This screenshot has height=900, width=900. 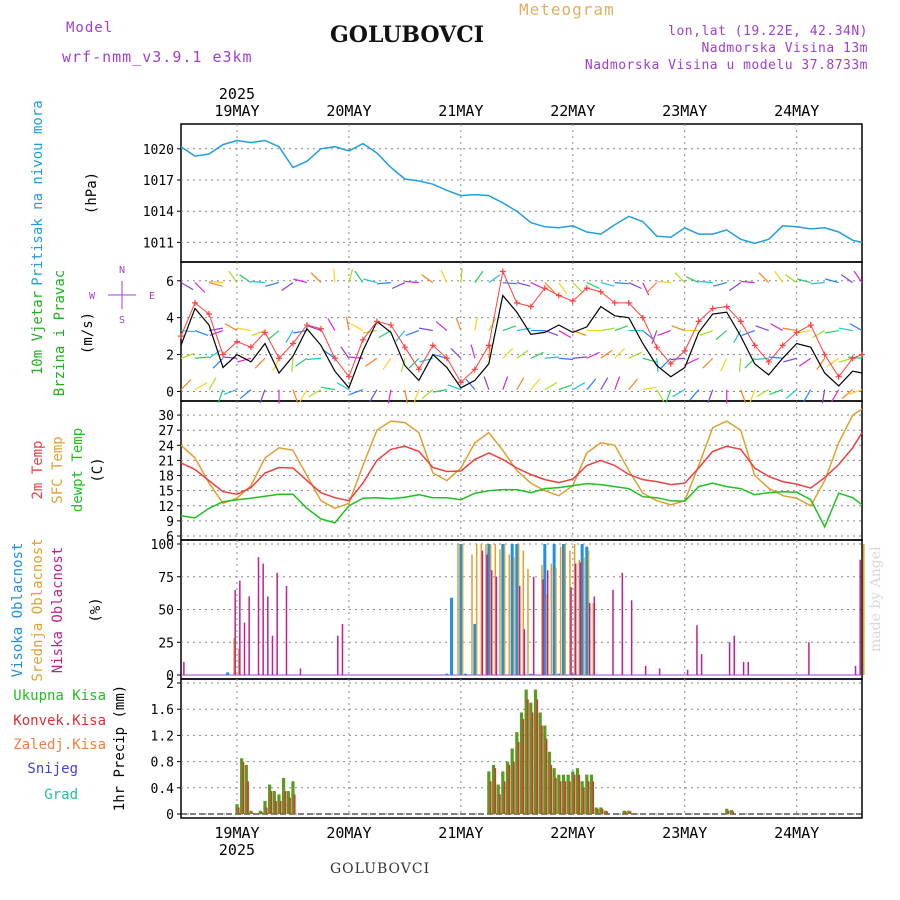 What do you see at coordinates (460, 833) in the screenshot?
I see `day-label-bottom: 21MAY` at bounding box center [460, 833].